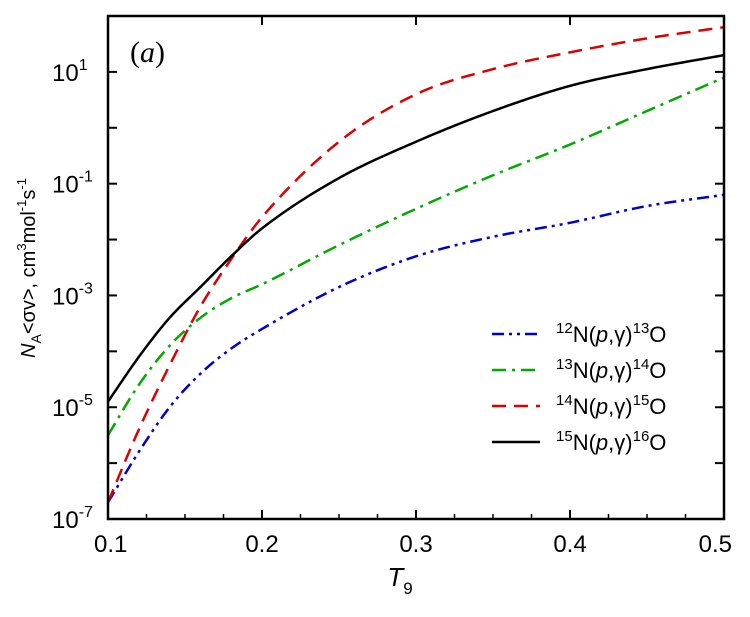 This screenshot has width=750, height=617. What do you see at coordinates (611, 333) in the screenshot?
I see `legend-label-12n-p-13o: 12N(p,γ)13O` at bounding box center [611, 333].